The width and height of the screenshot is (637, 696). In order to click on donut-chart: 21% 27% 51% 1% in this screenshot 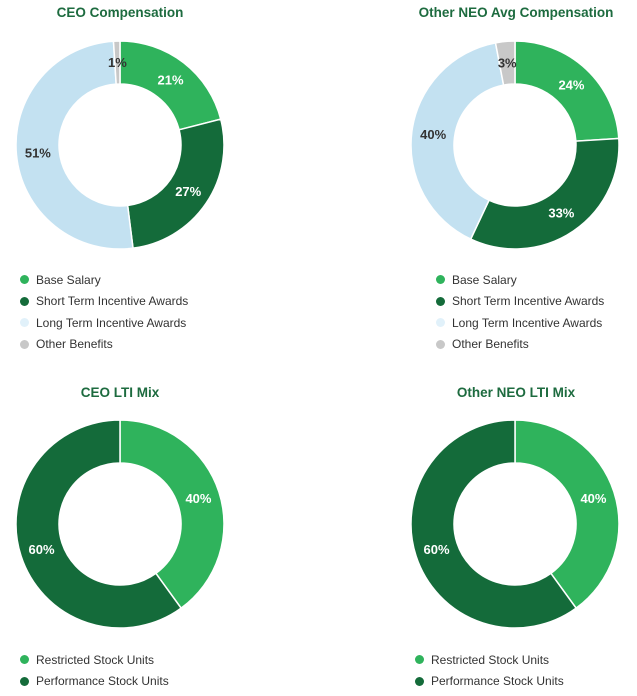, I will do `click(120, 145)`.